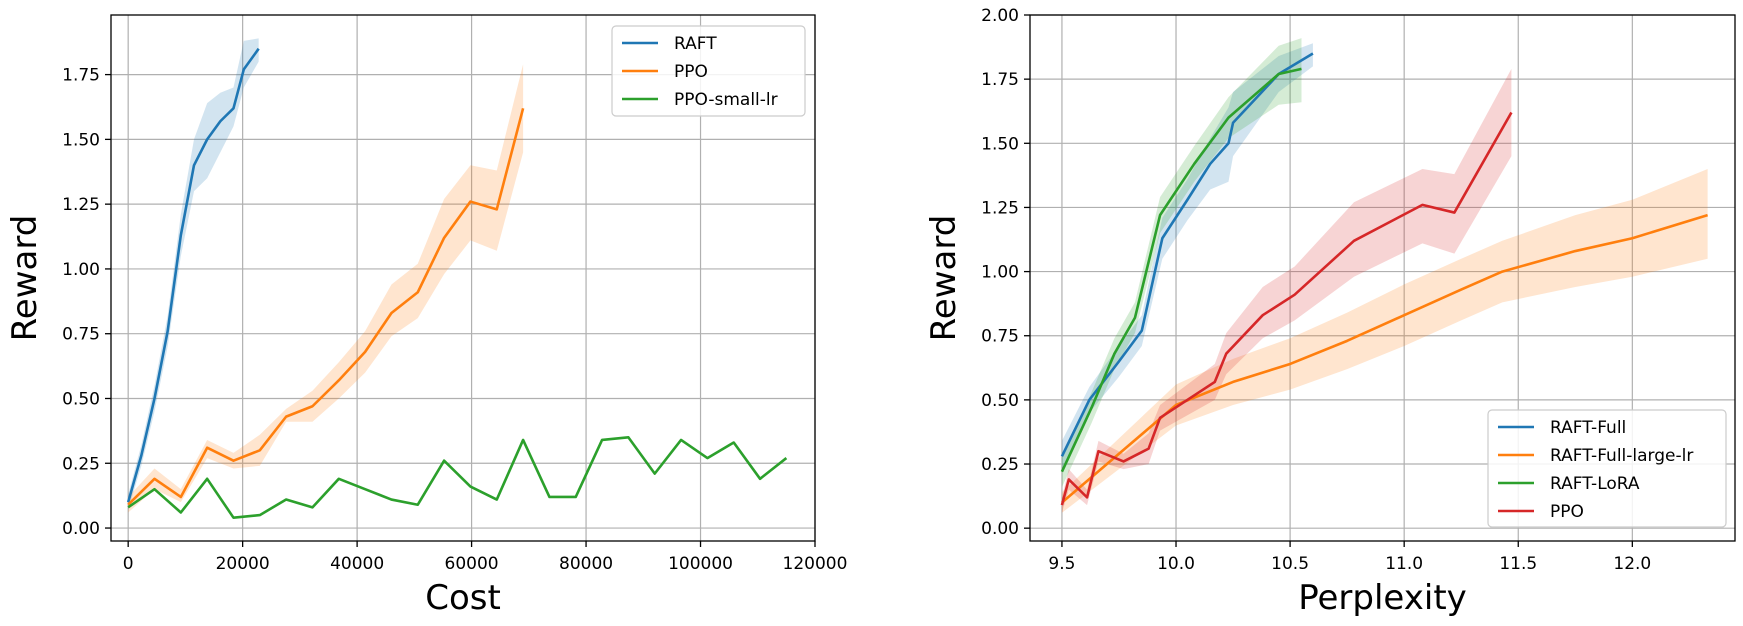  What do you see at coordinates (1061, 564) in the screenshot?
I see `x-tick-label: 9.5` at bounding box center [1061, 564].